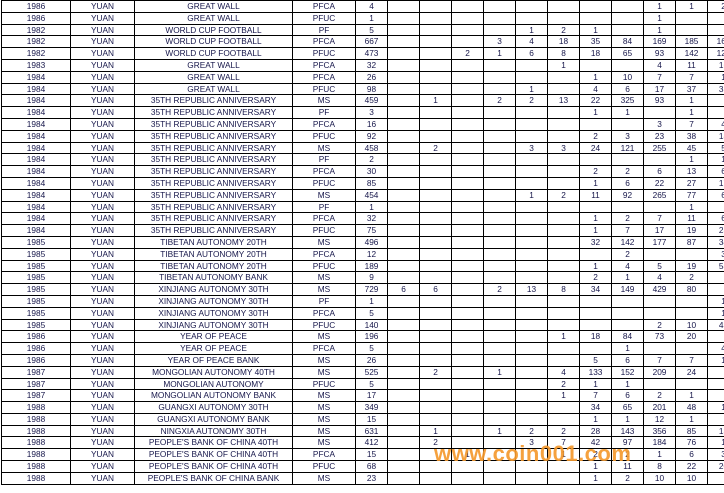 This screenshot has height=493, width=724. Describe the element at coordinates (691, 407) in the screenshot. I see `cell-g10: 48` at that location.